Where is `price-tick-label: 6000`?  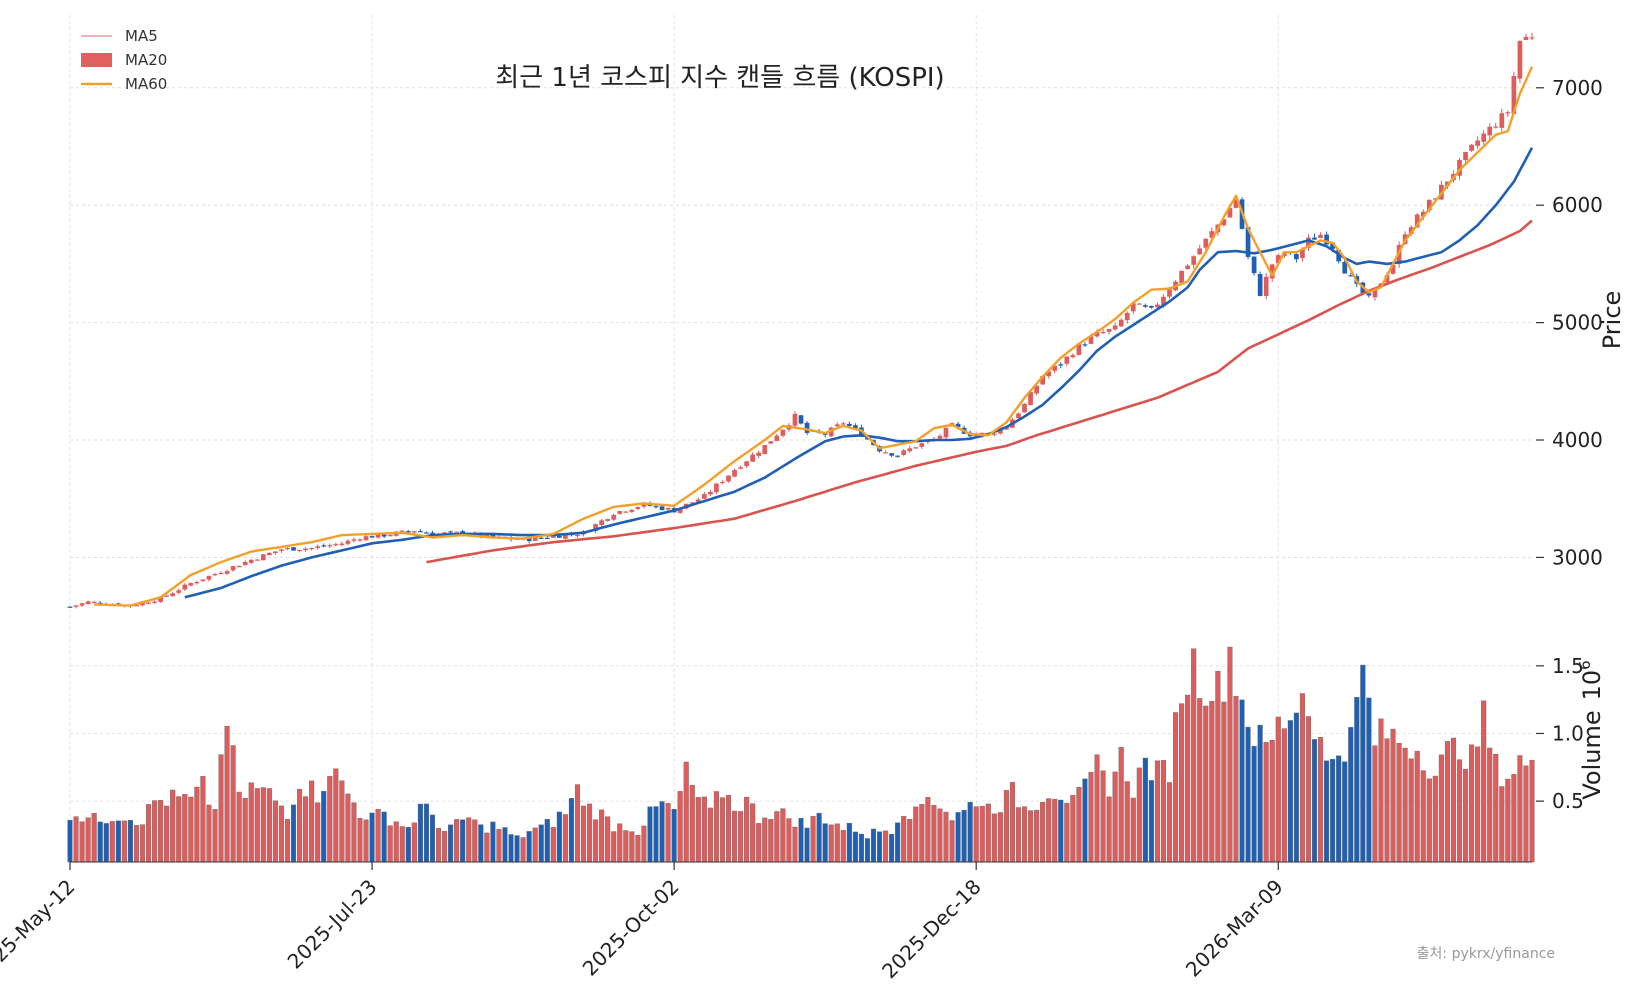 price-tick-label: 6000 is located at coordinates (1577, 205).